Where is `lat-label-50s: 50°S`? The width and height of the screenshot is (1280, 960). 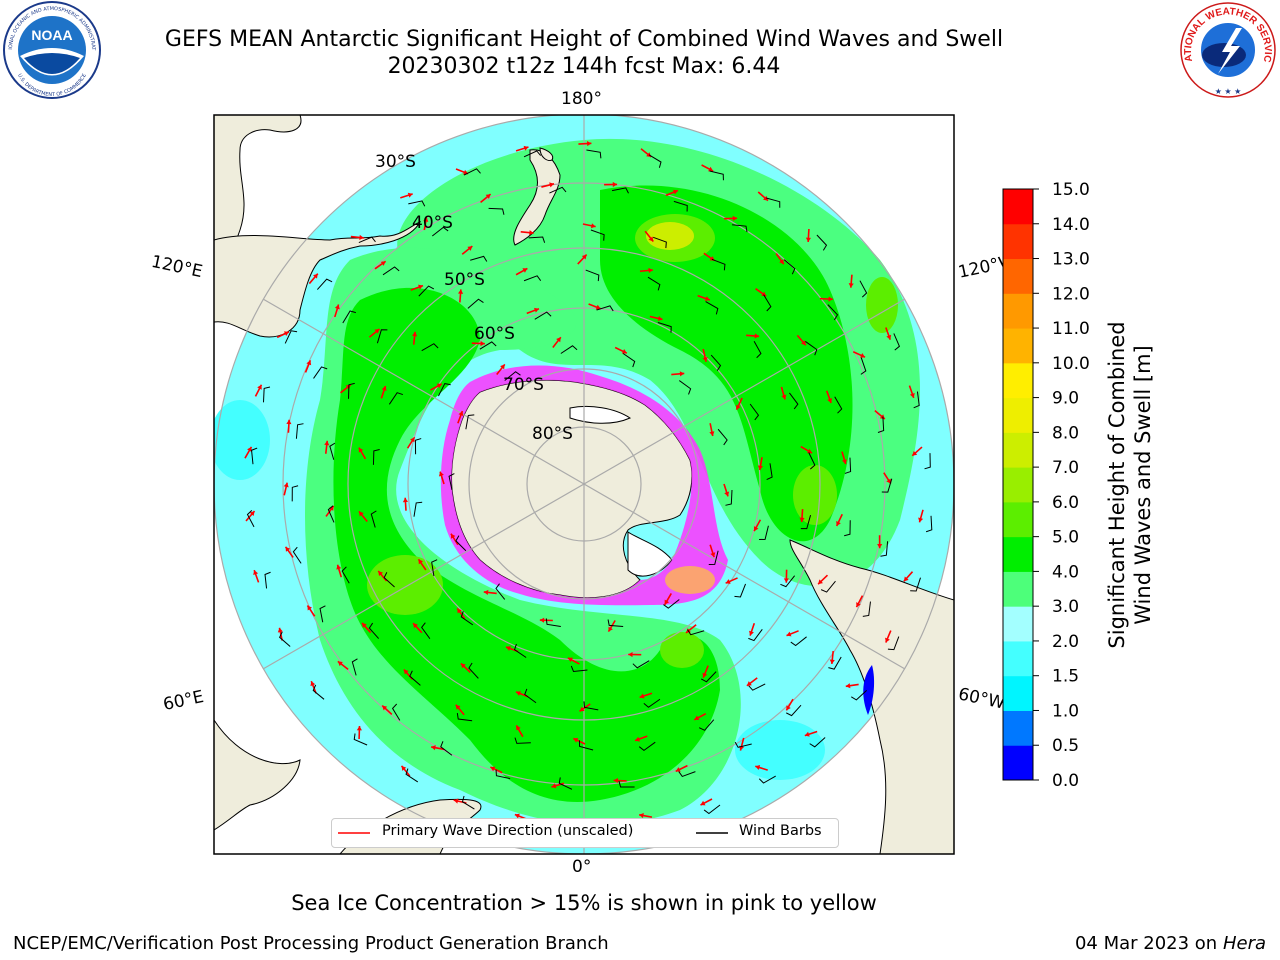 lat-label-50s: 50°S is located at coordinates (464, 280).